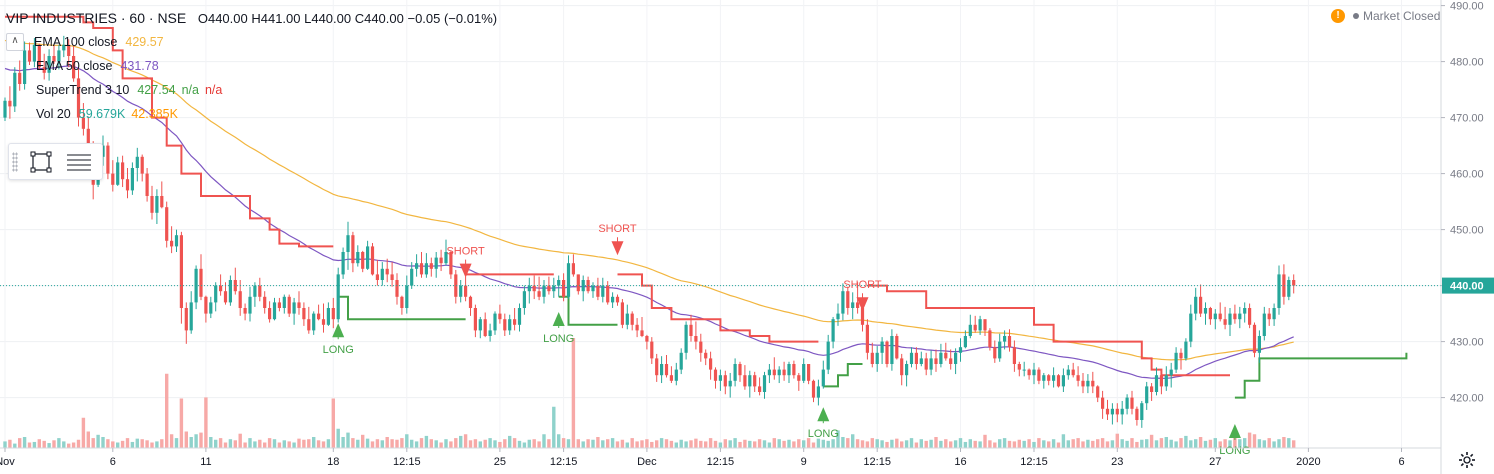 The width and height of the screenshot is (1494, 474). I want to click on drawing-toolbox, so click(55, 161).